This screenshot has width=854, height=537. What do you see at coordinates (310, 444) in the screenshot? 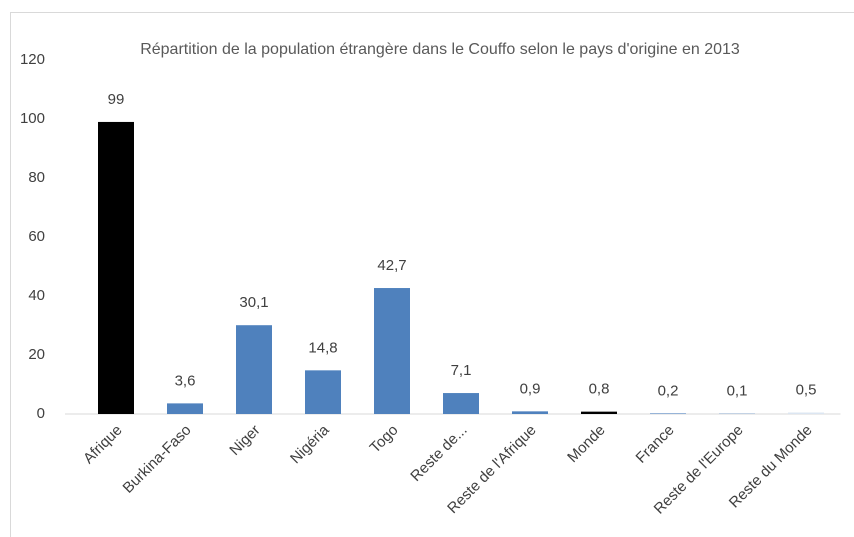
I see `x-tick-label: Nigéria` at bounding box center [310, 444].